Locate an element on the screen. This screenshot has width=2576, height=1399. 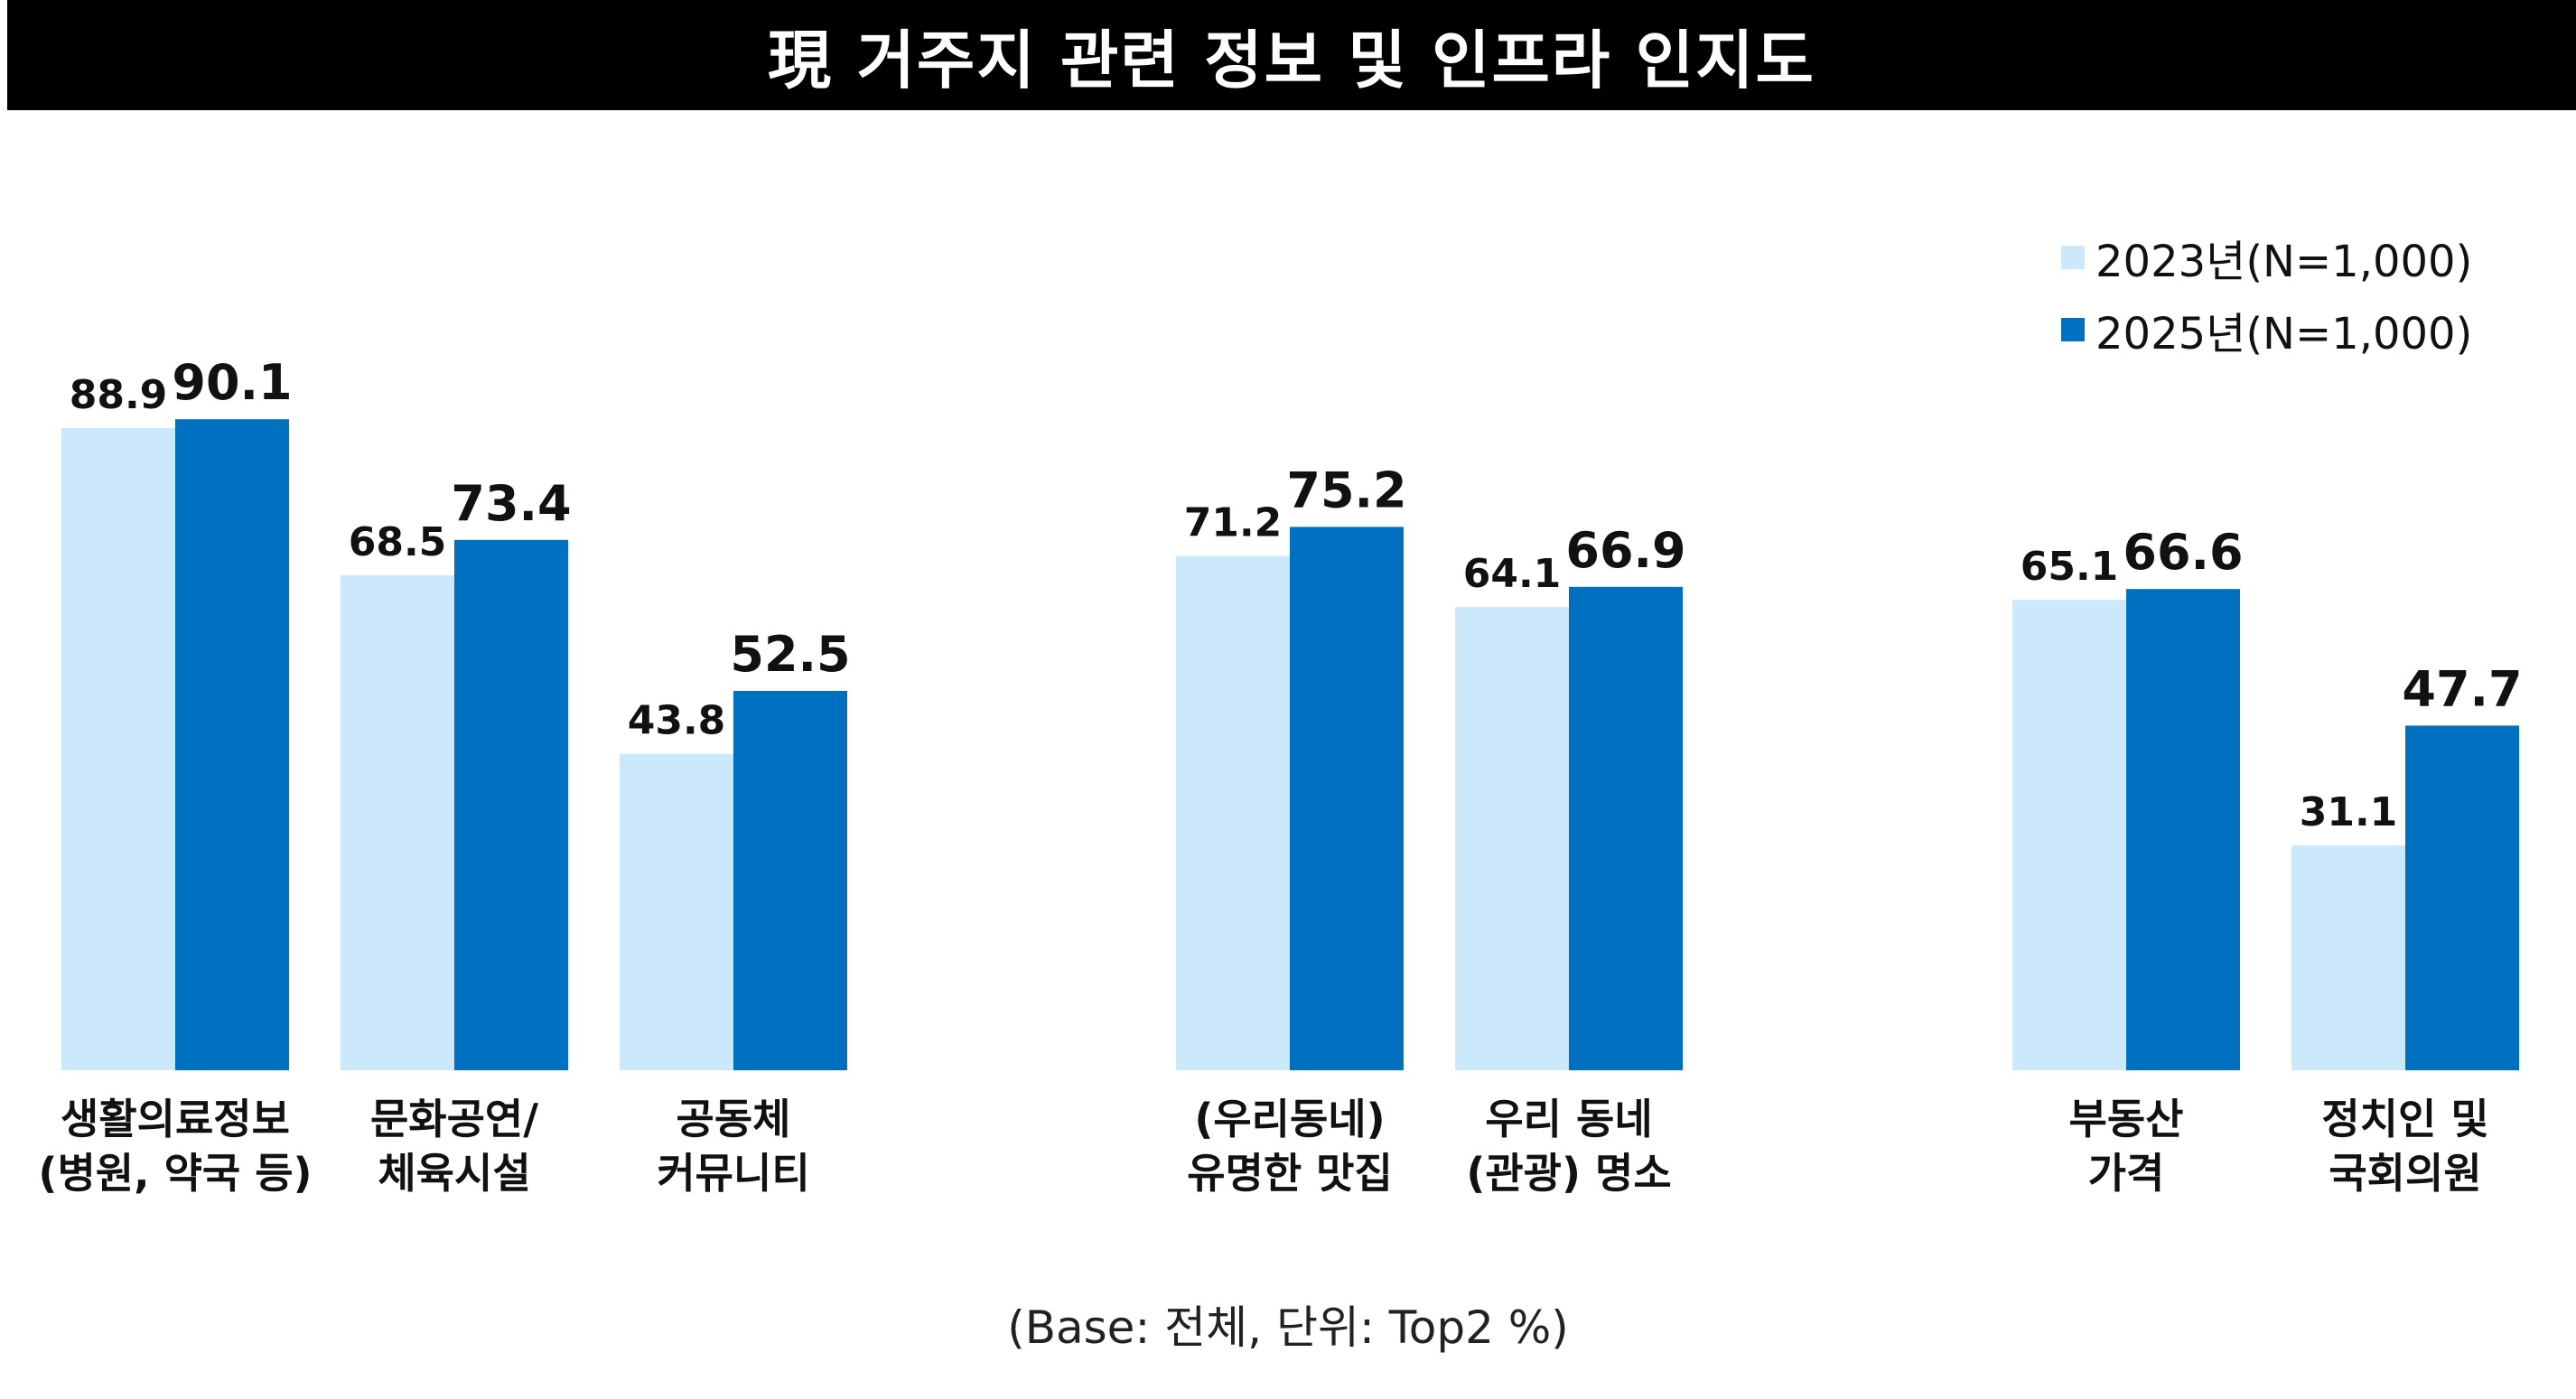
category-label-4-line-1: (관광) 명소 is located at coordinates (1568, 1173).